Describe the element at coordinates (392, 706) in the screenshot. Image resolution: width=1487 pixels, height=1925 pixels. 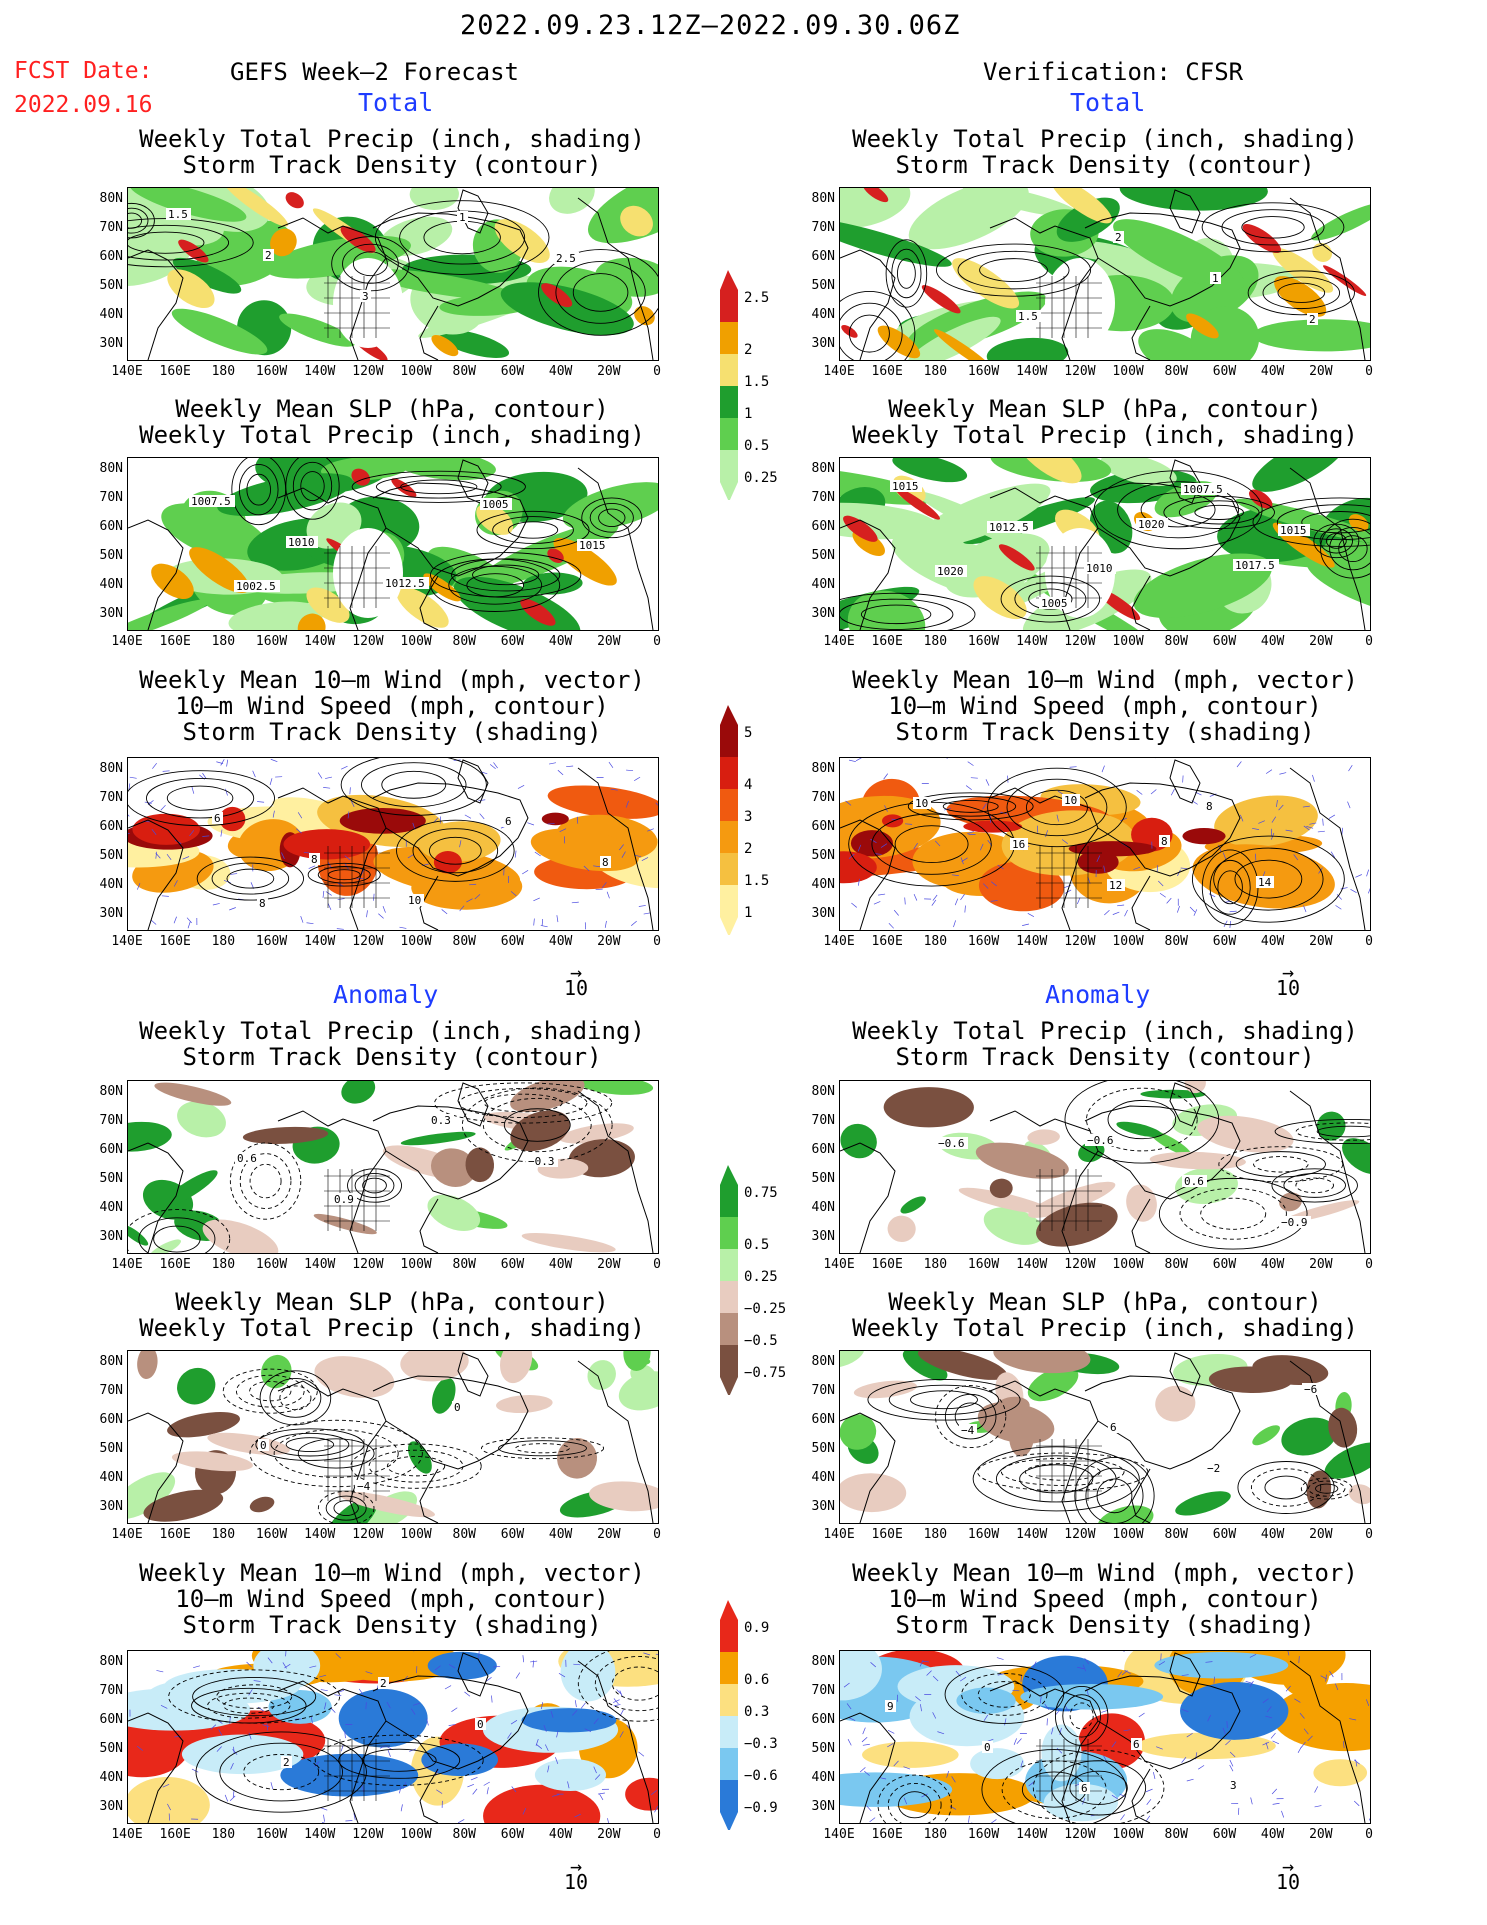
I see `title-line-2: 10–m Wind Speed (mph, contour)` at that location.